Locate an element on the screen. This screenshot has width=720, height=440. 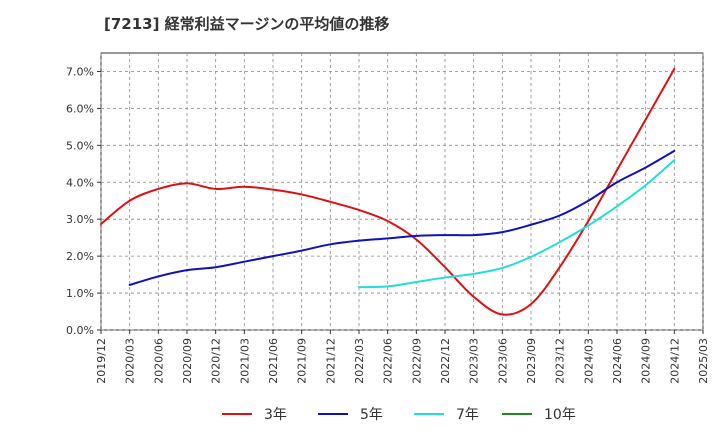
y-tick-label: 5.0% is located at coordinates (80, 145).